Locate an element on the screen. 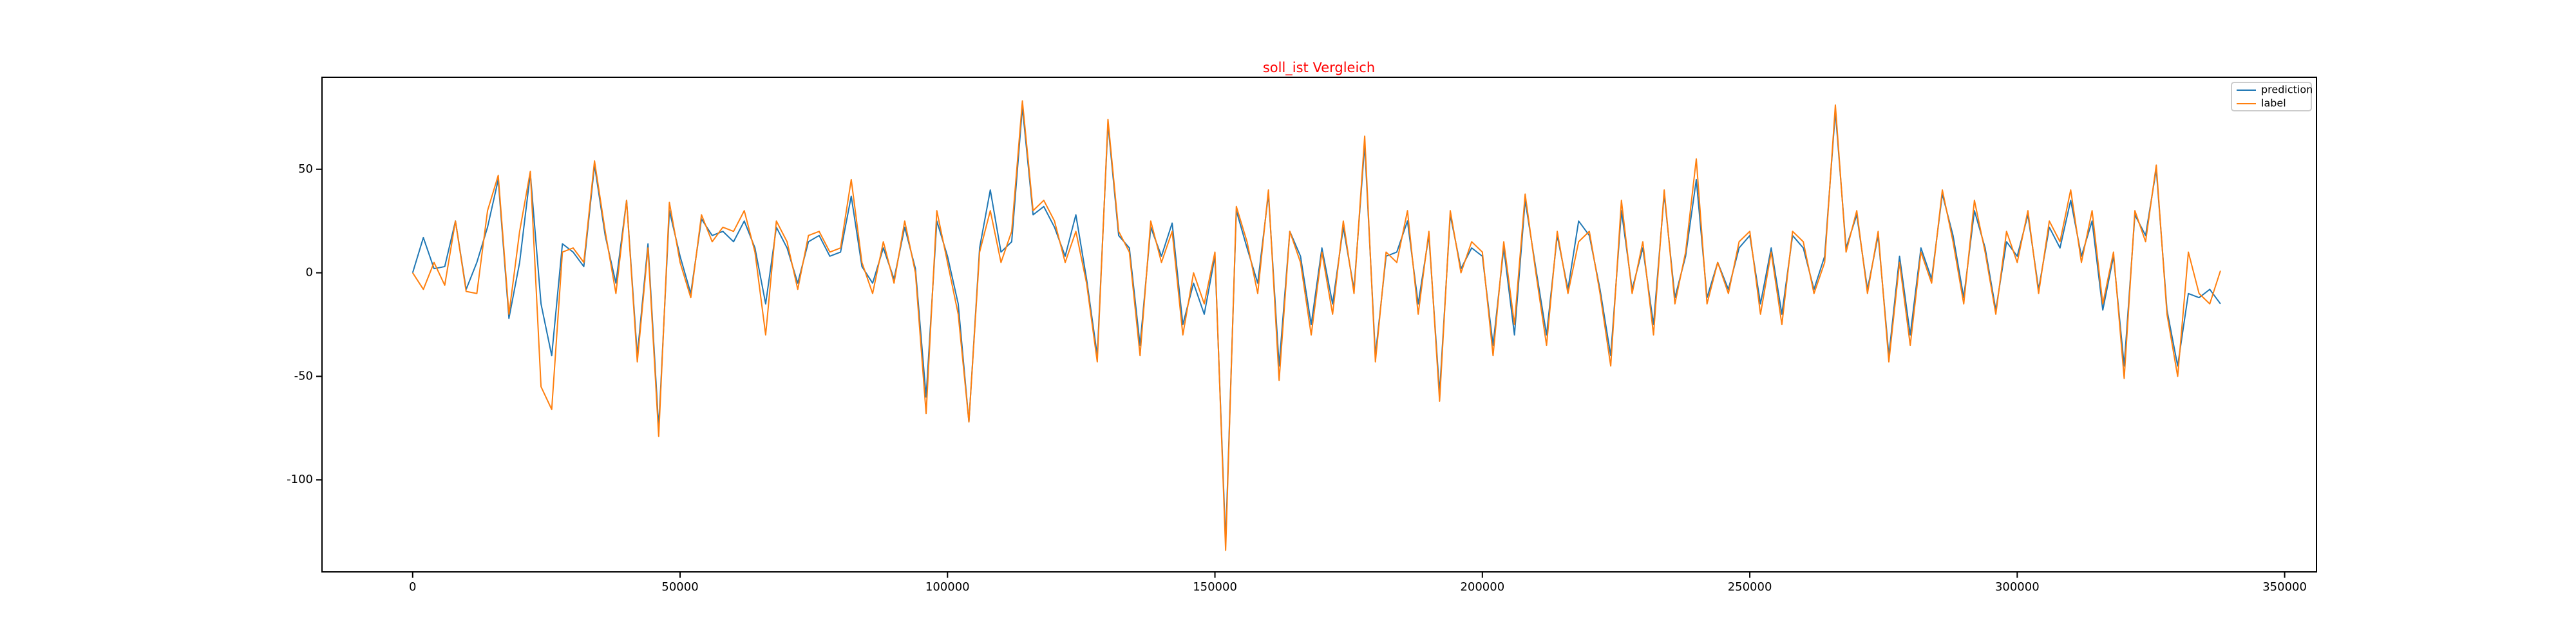  y-tick-label: -100 is located at coordinates (300, 480).